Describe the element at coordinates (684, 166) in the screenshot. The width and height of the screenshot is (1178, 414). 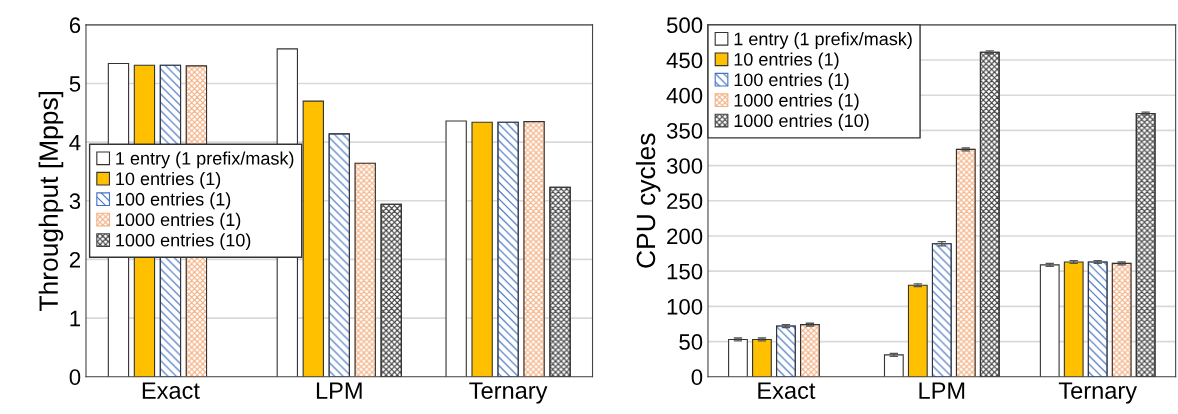
I see `y-tick-label: 300` at that location.